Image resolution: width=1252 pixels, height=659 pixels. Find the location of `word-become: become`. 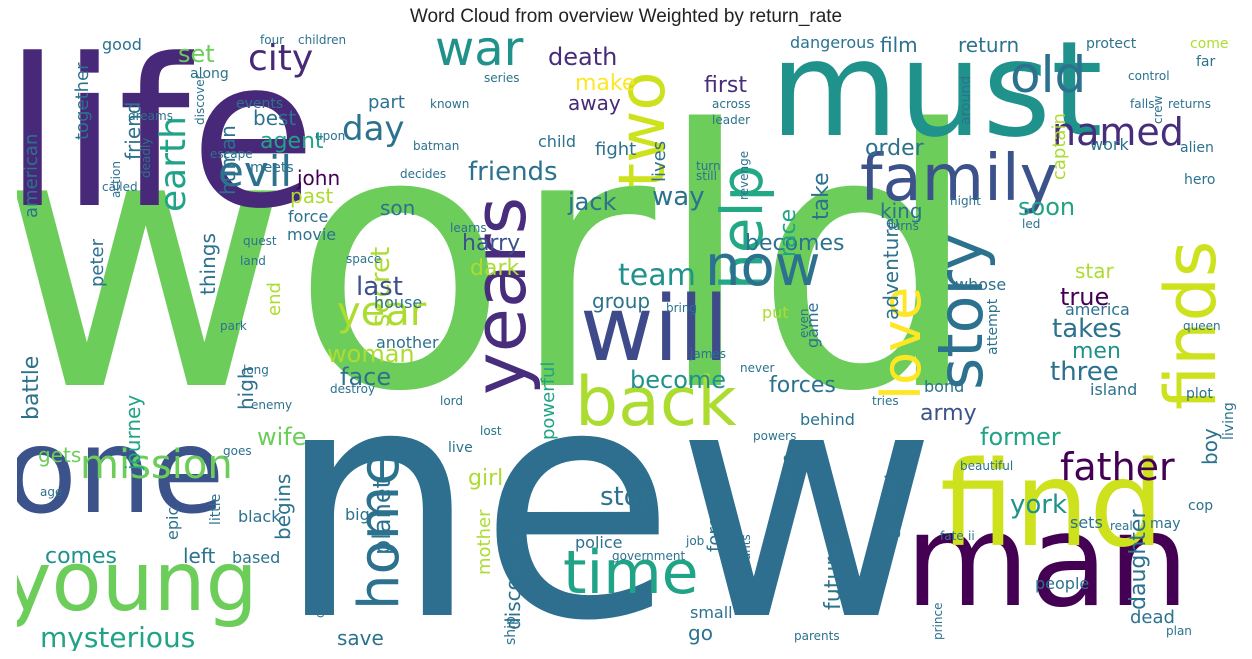

word-become: become is located at coordinates (678, 380).